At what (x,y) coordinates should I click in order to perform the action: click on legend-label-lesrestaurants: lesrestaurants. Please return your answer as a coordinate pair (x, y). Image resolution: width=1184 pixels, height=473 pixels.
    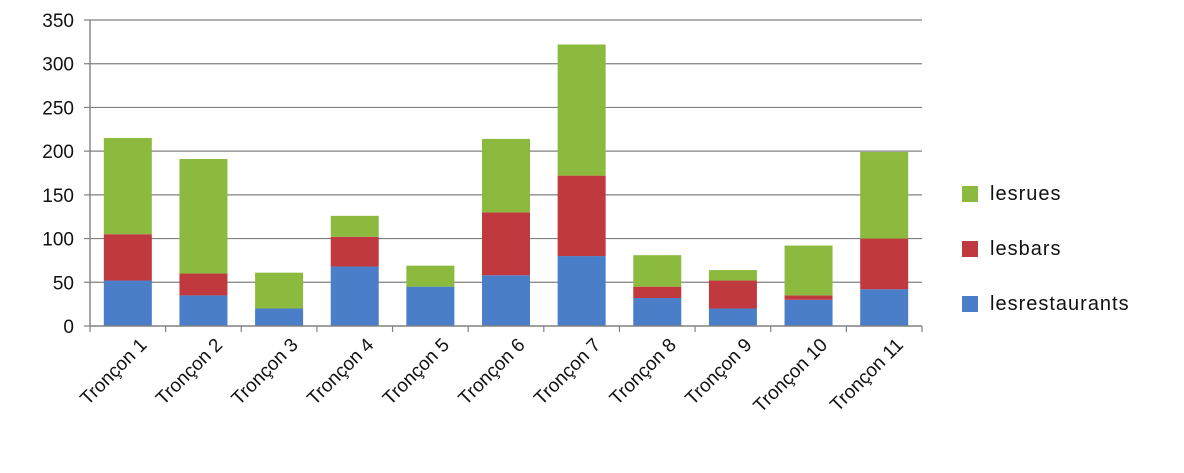
    Looking at the image, I should click on (1060, 304).